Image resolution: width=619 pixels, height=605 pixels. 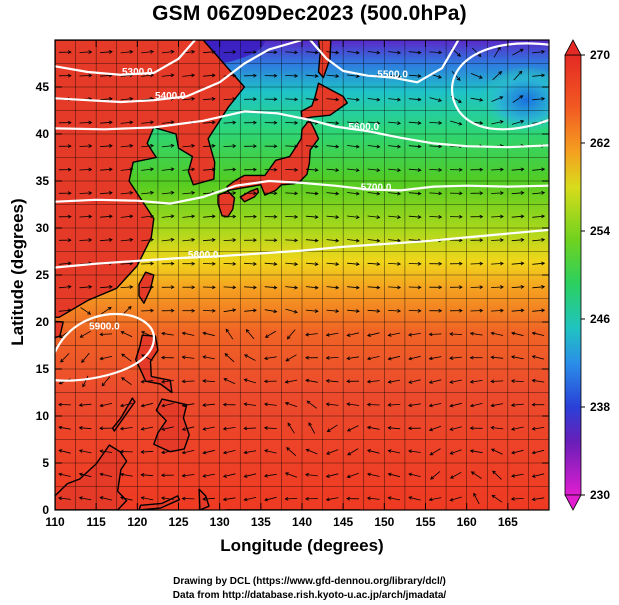 What do you see at coordinates (43, 134) in the screenshot?
I see `y-tick-label: 40` at bounding box center [43, 134].